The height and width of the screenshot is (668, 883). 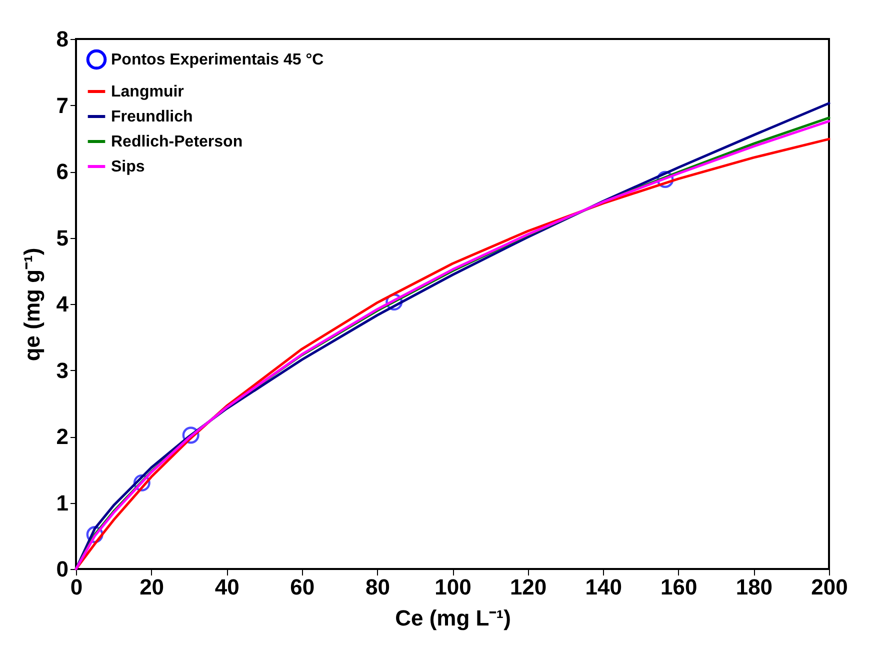 I want to click on y-tick-label: 8, so click(x=62, y=39).